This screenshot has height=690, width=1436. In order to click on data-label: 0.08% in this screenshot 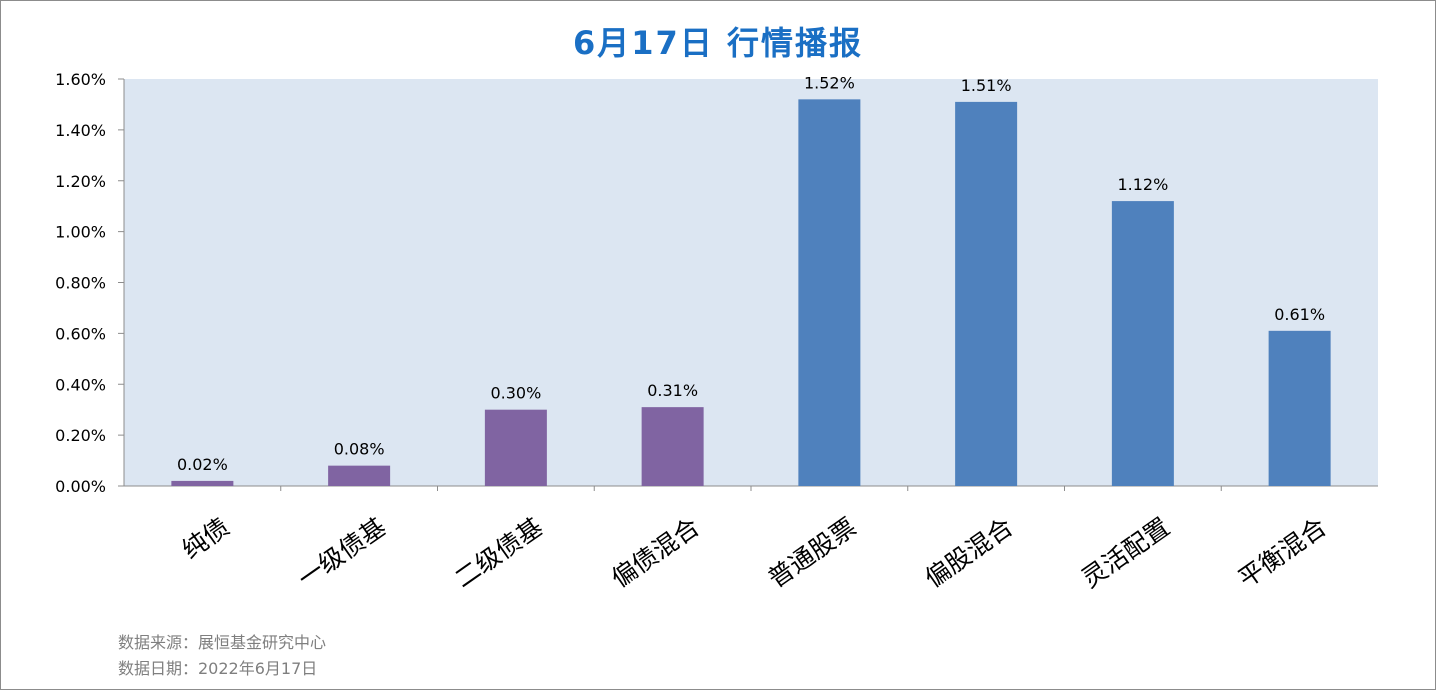, I will do `click(359, 449)`.